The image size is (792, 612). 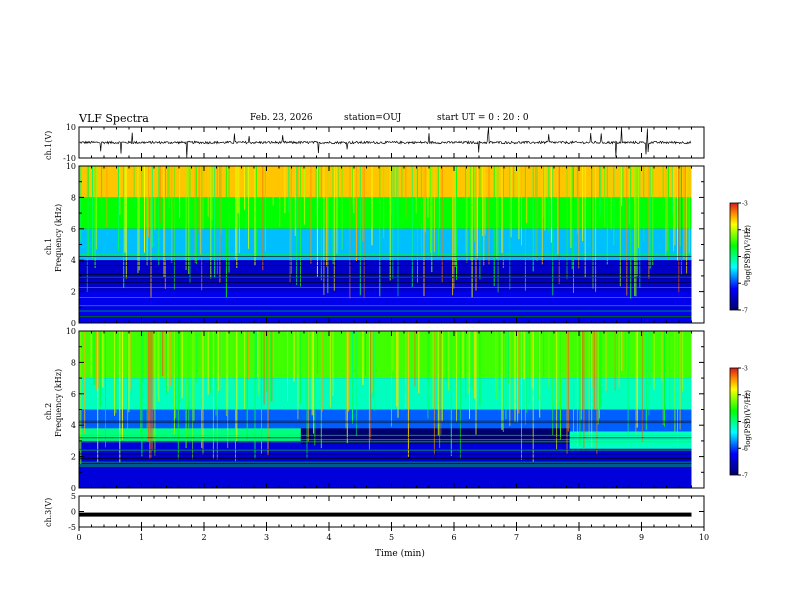 I want to click on x-tick-label: 7, so click(x=516, y=537).